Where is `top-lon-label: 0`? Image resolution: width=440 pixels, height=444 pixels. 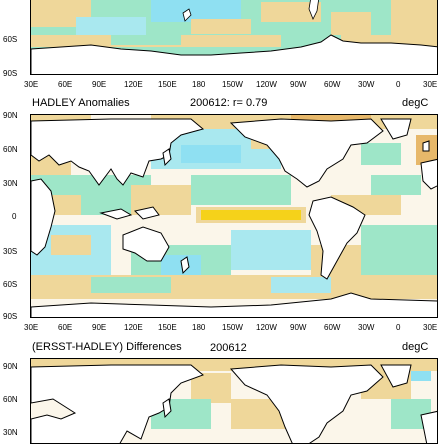
top-lon-label: 0 is located at coordinates (398, 84).